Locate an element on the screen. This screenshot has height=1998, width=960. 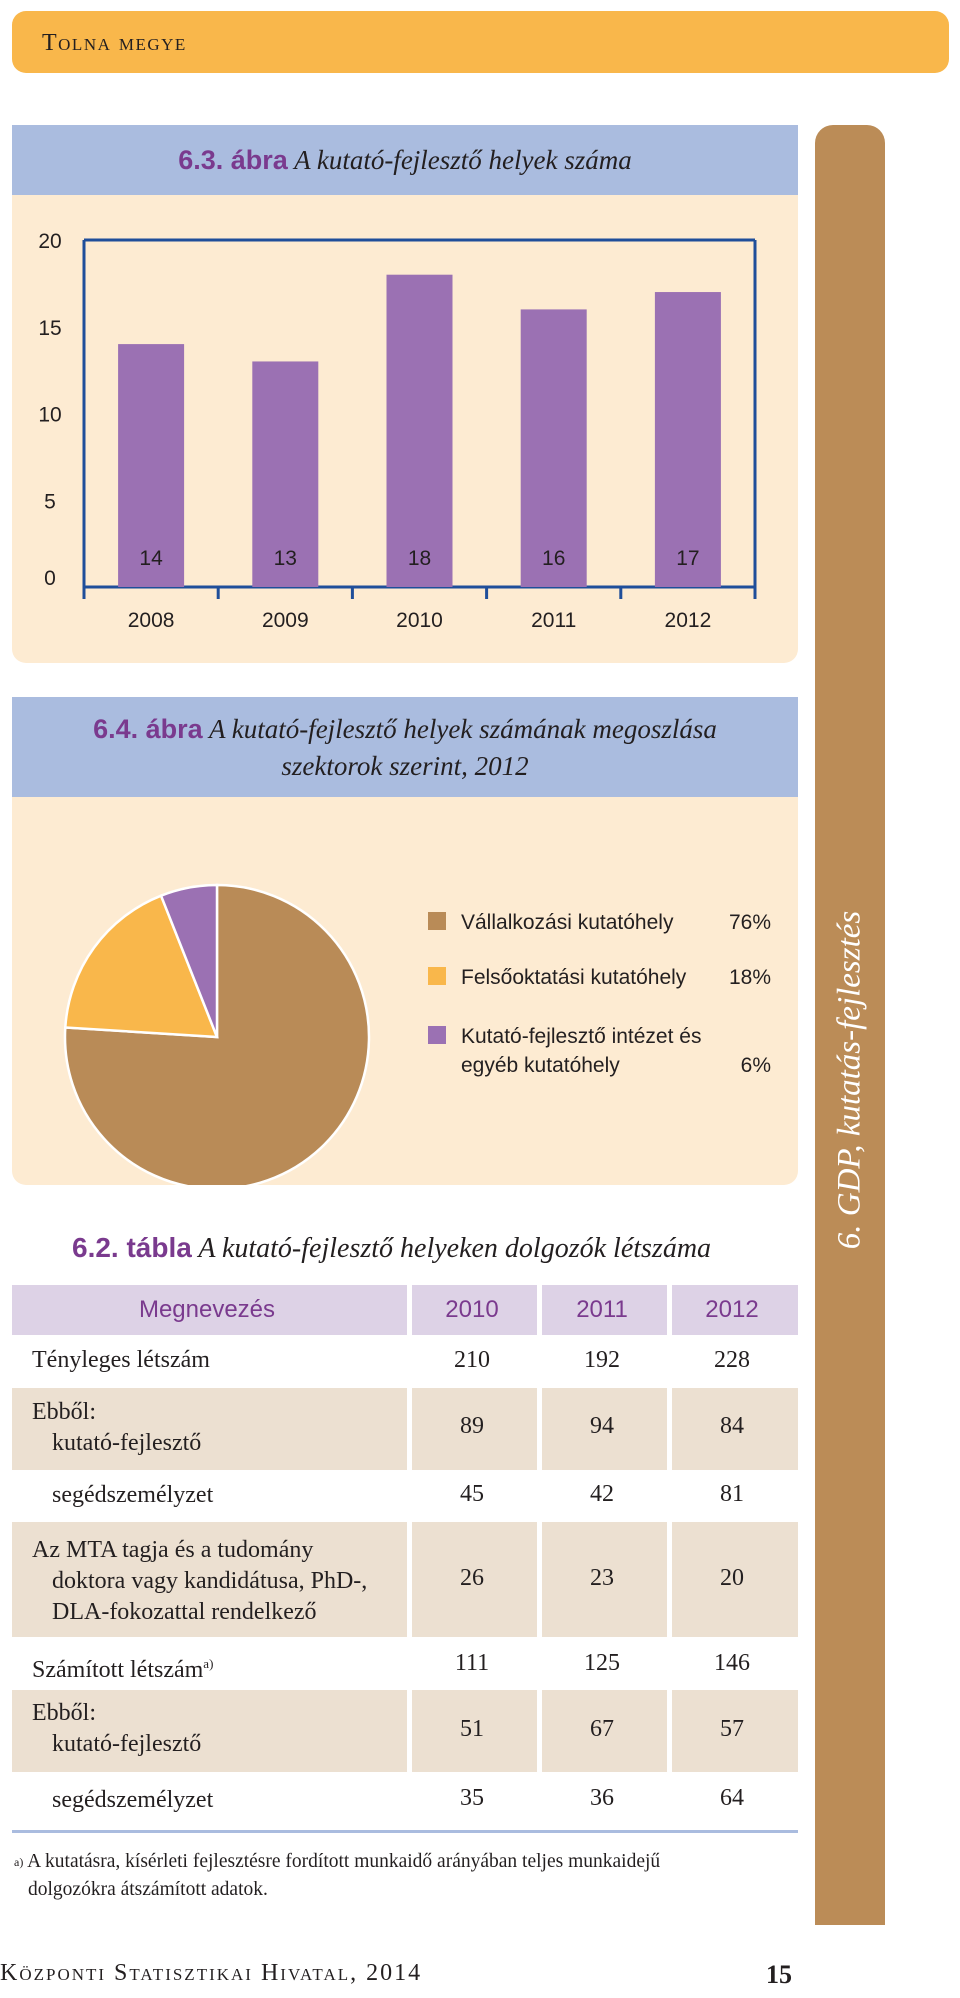
table-cell: 67 is located at coordinates (602, 1729).